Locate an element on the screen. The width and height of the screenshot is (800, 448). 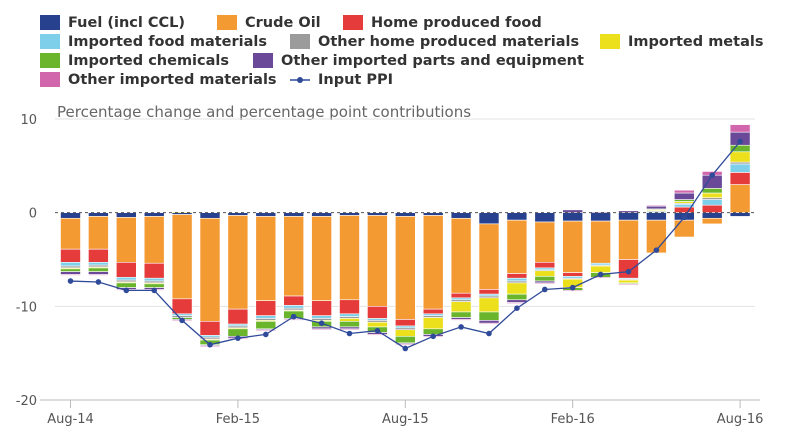
legend-label-imported-metals: Imported metals is located at coordinates (695, 42).